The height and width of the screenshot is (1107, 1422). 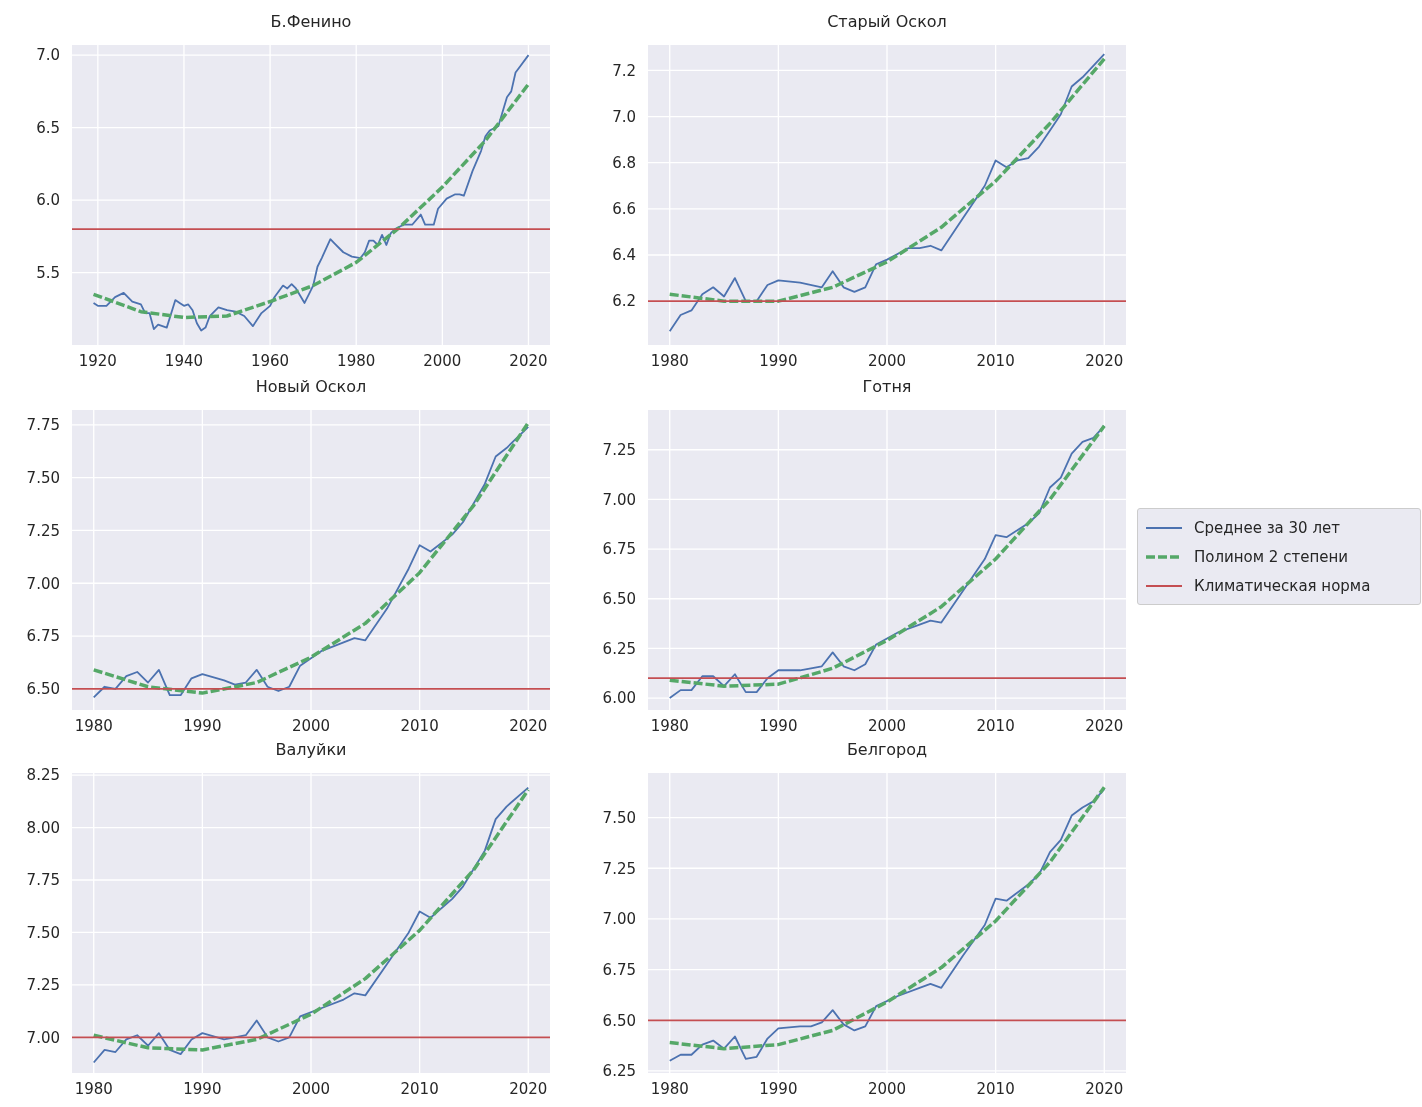 What do you see at coordinates (97, 360) in the screenshot?
I see `x-tick-label: 1920` at bounding box center [97, 360].